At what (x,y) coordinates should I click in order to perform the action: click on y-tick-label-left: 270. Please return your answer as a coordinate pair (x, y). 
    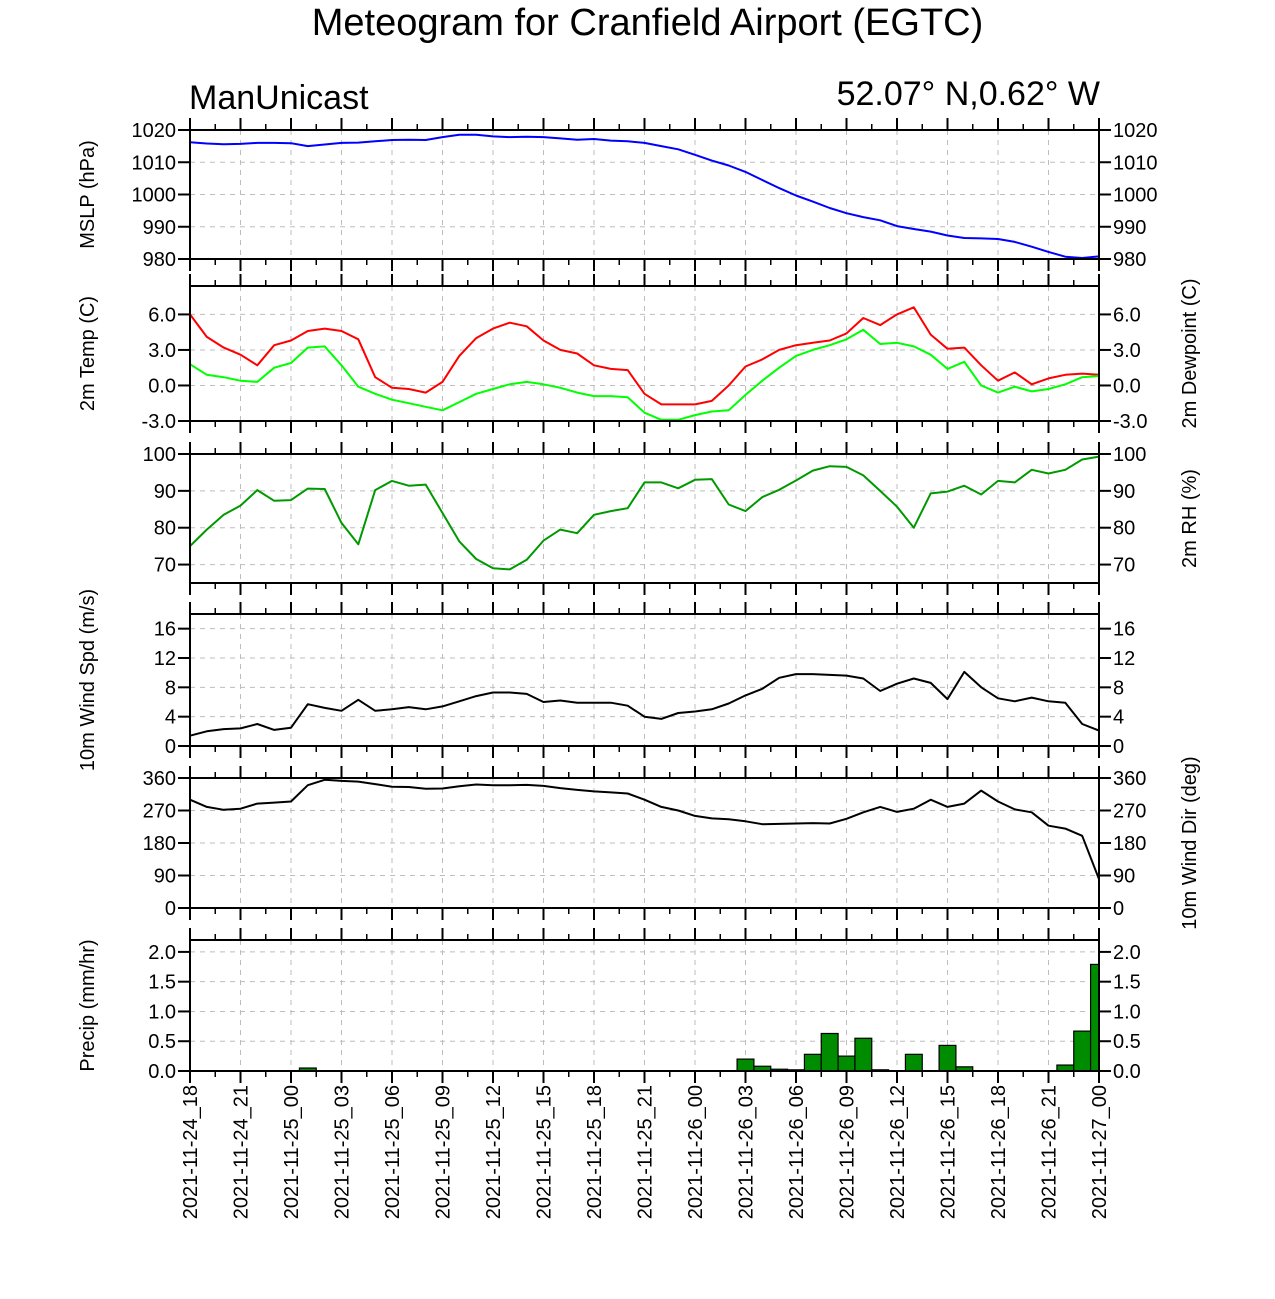
    Looking at the image, I should click on (159, 812).